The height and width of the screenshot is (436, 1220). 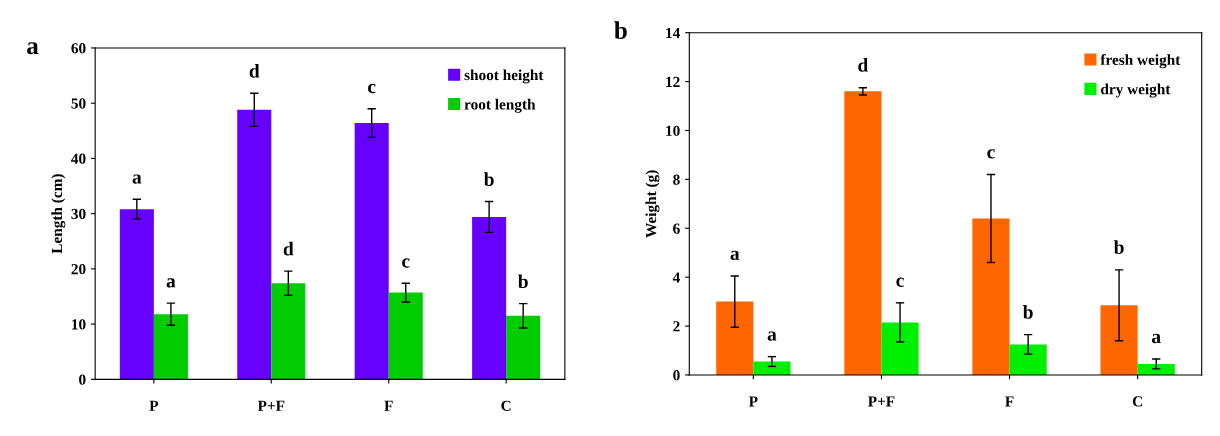 What do you see at coordinates (78, 158) in the screenshot?
I see `y-tick-label: 40` at bounding box center [78, 158].